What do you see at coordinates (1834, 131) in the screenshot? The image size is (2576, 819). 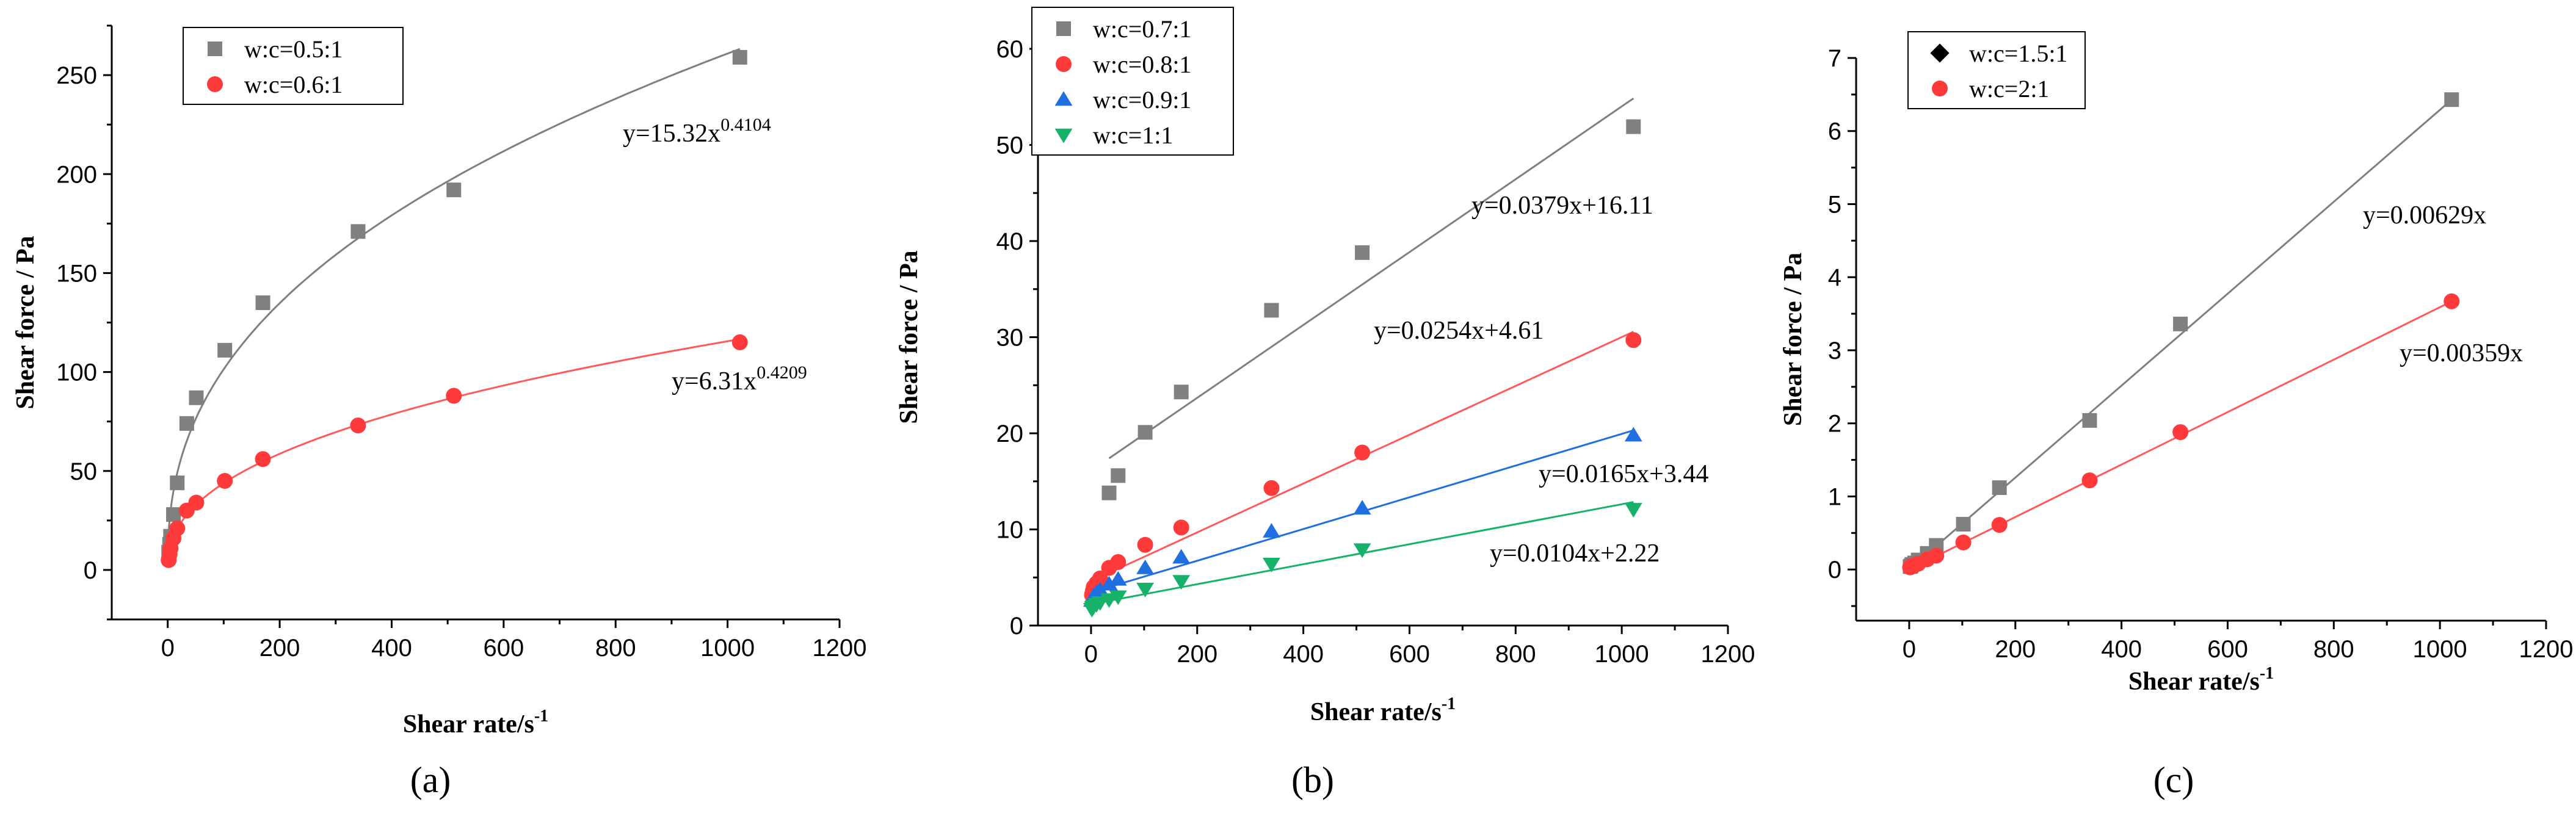 I see `y-tick-label: 6` at bounding box center [1834, 131].